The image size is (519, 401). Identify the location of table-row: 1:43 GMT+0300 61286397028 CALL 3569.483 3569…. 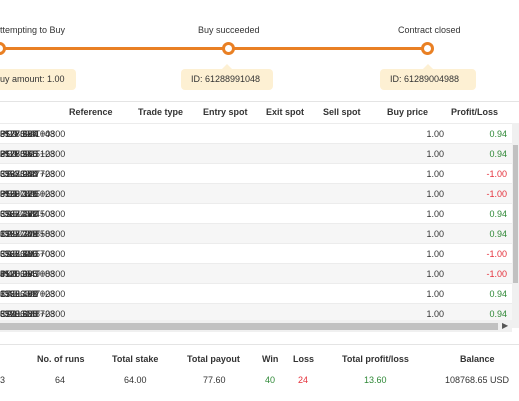
(256, 293).